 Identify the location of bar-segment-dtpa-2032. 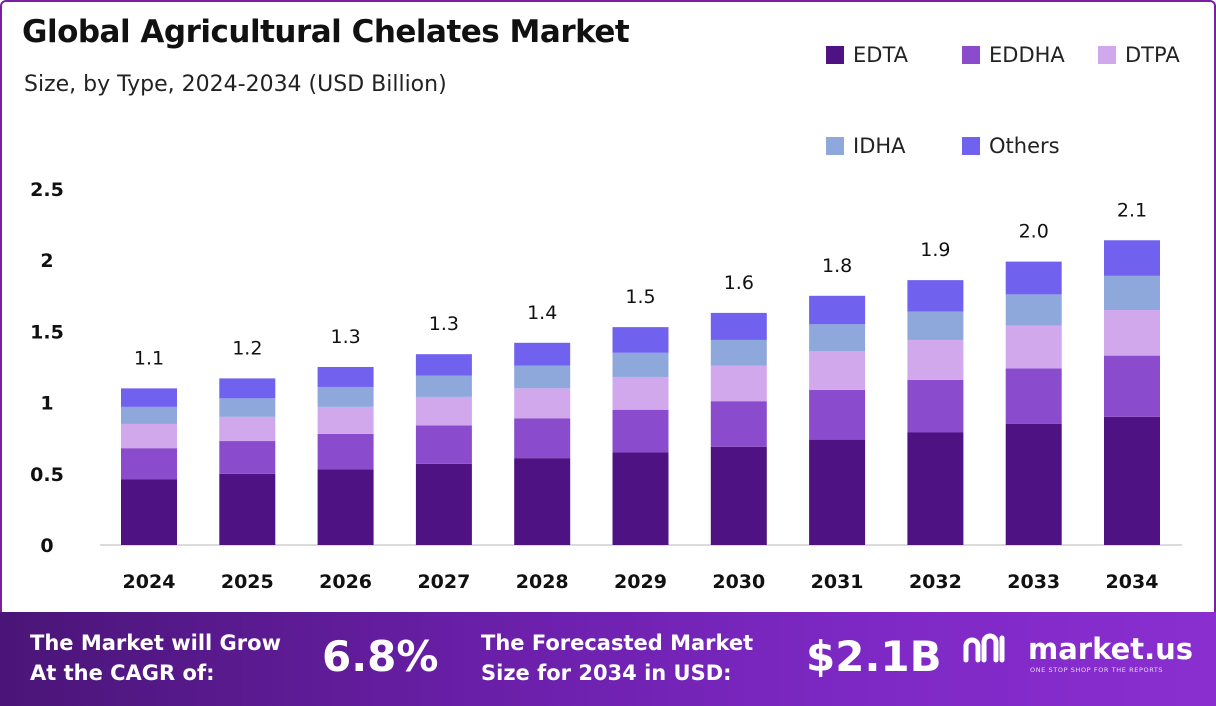
(935, 359).